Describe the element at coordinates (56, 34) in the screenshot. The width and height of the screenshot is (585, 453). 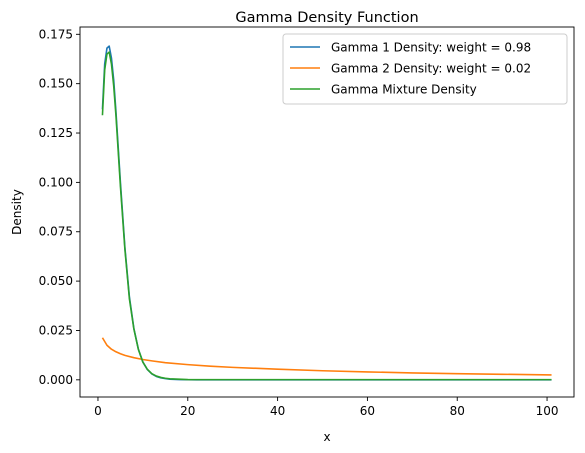
I see `y-tick-label: 0.175` at that location.